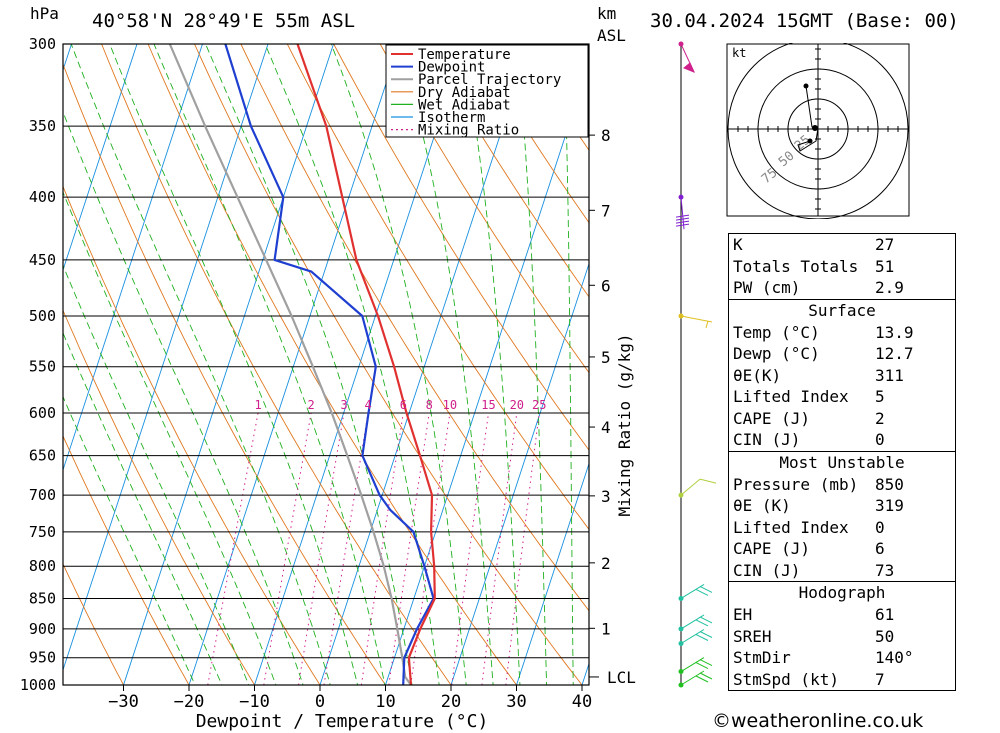 The width and height of the screenshot is (1000, 733). I want to click on height-unit-km-label: km, so click(607, 13).